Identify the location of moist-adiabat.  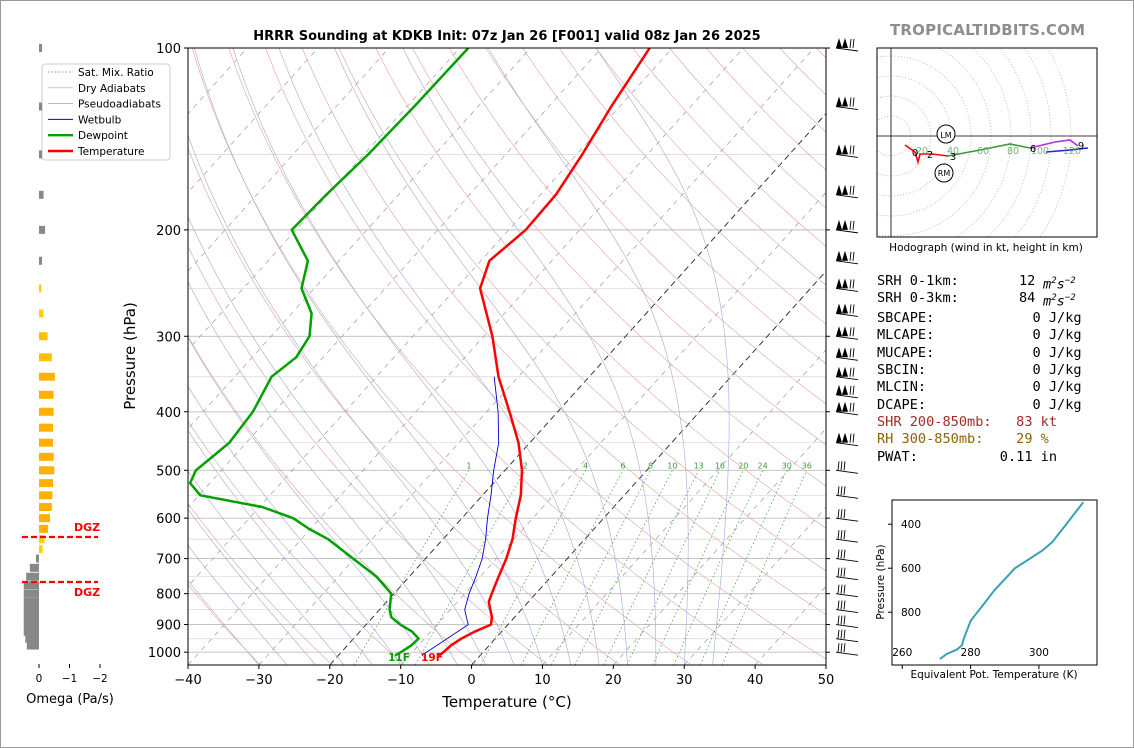
(588, 356).